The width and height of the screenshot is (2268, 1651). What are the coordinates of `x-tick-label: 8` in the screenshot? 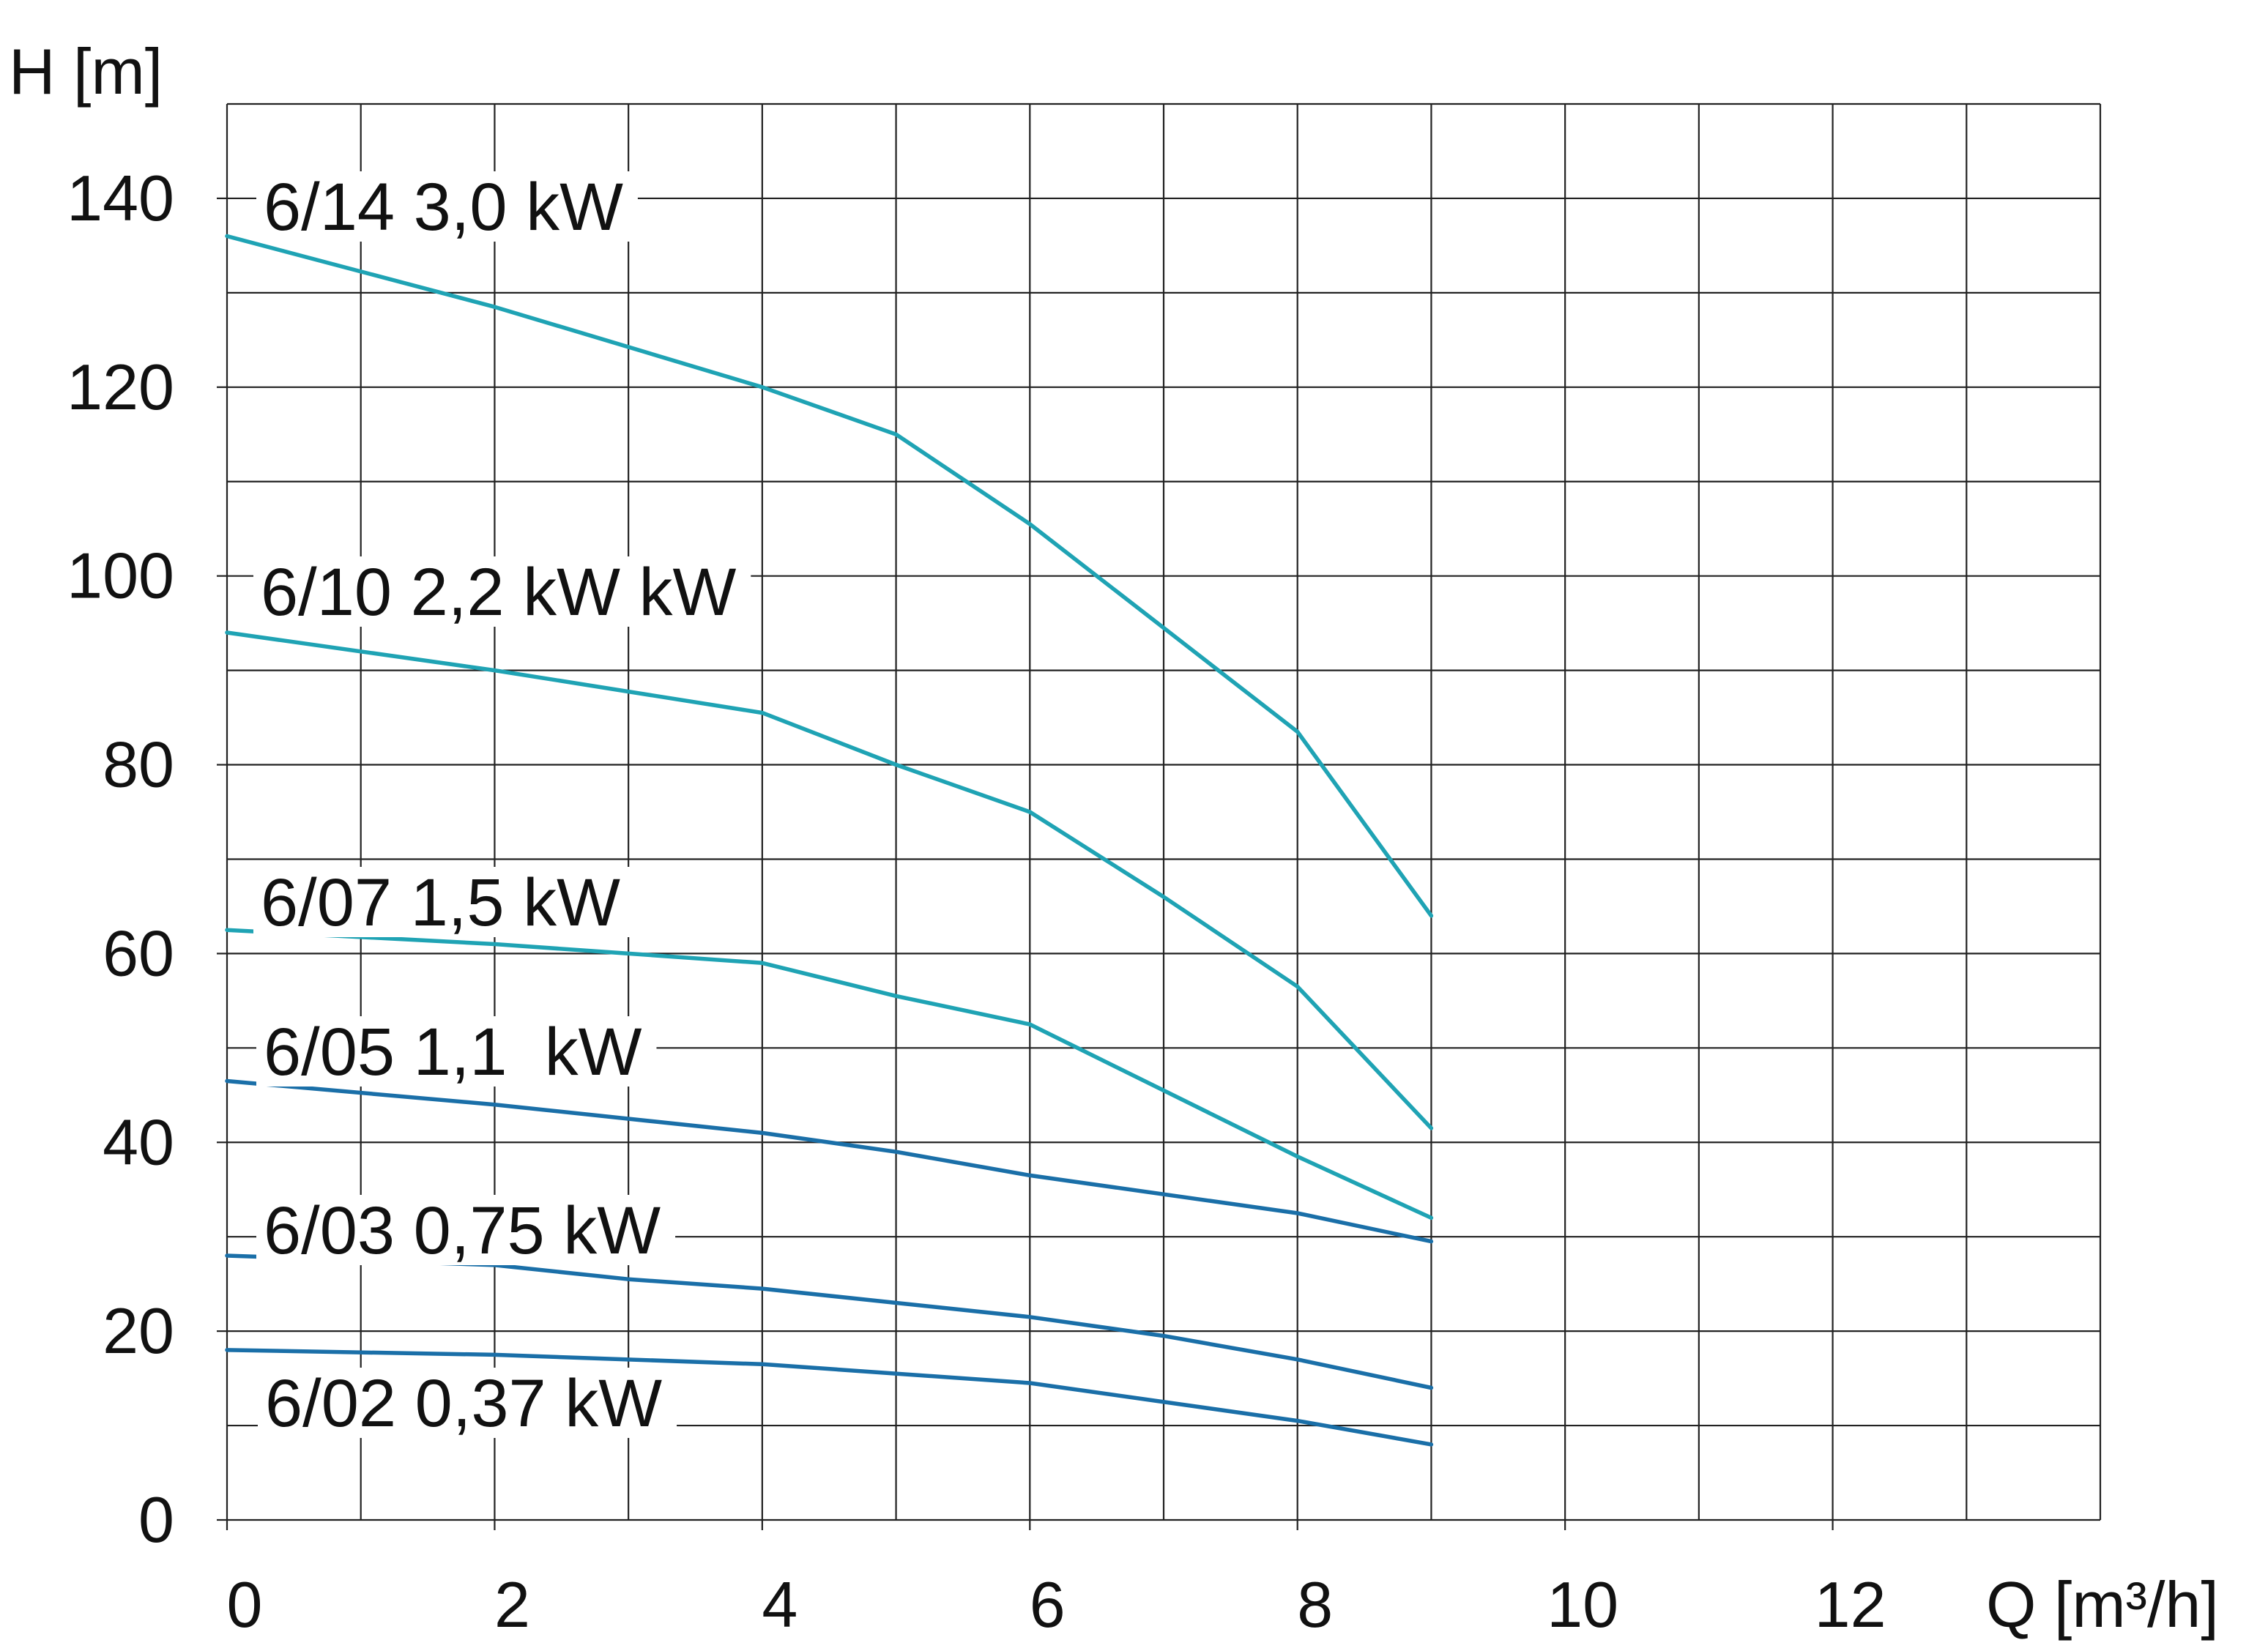 It's located at (1315, 1605).